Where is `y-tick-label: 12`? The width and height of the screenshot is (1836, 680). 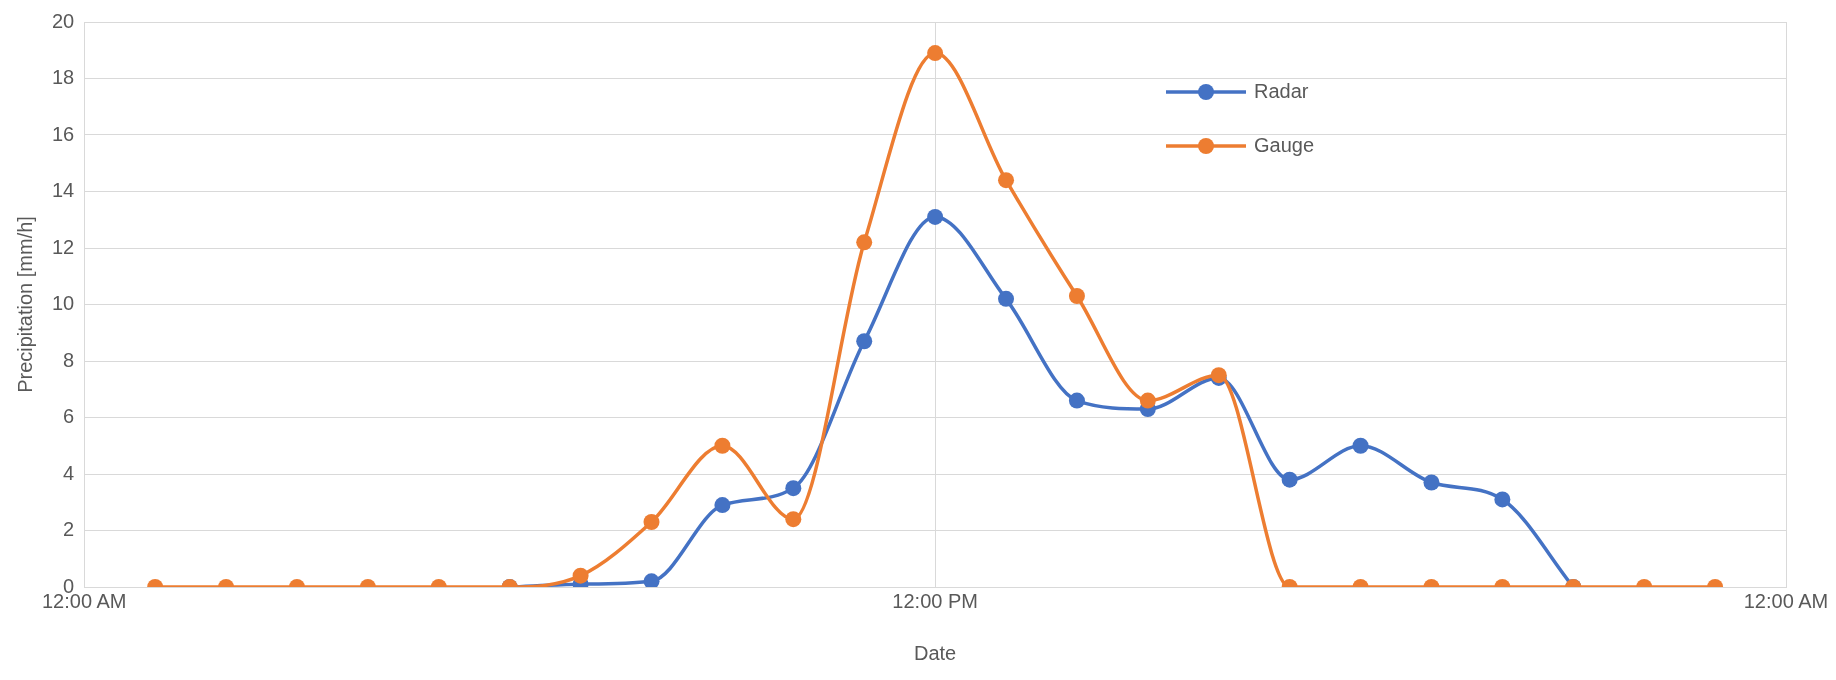
y-tick-label: 12 is located at coordinates (63, 246).